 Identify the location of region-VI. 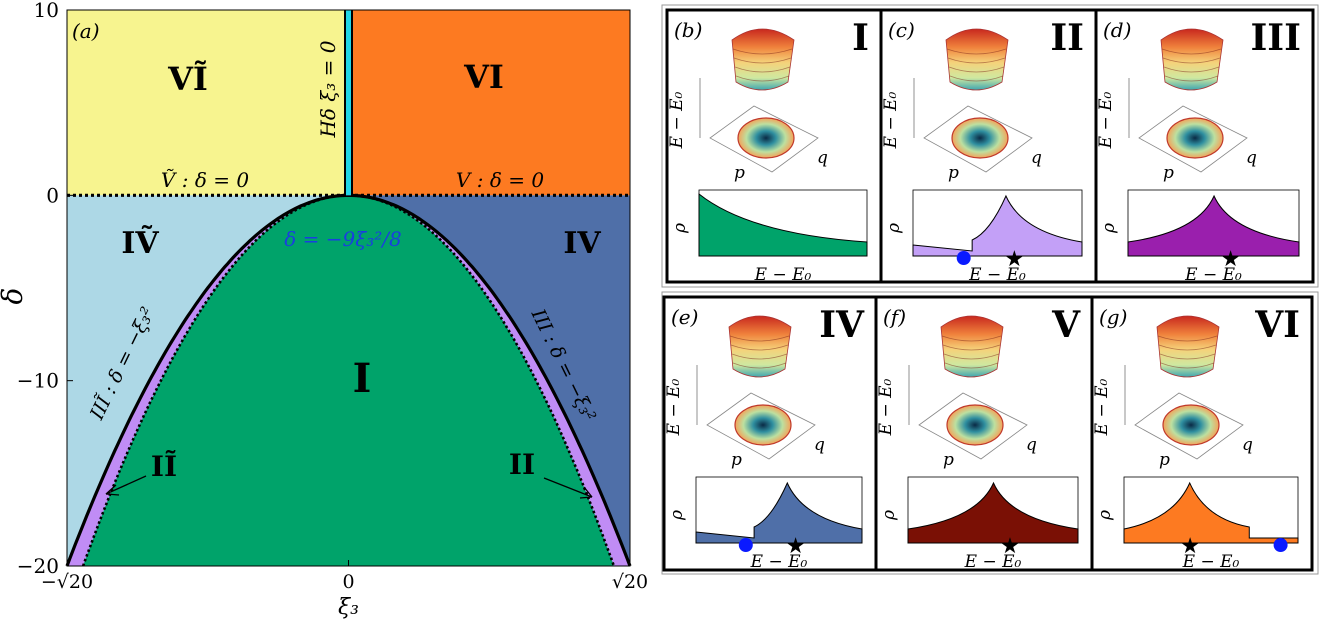
(489, 103).